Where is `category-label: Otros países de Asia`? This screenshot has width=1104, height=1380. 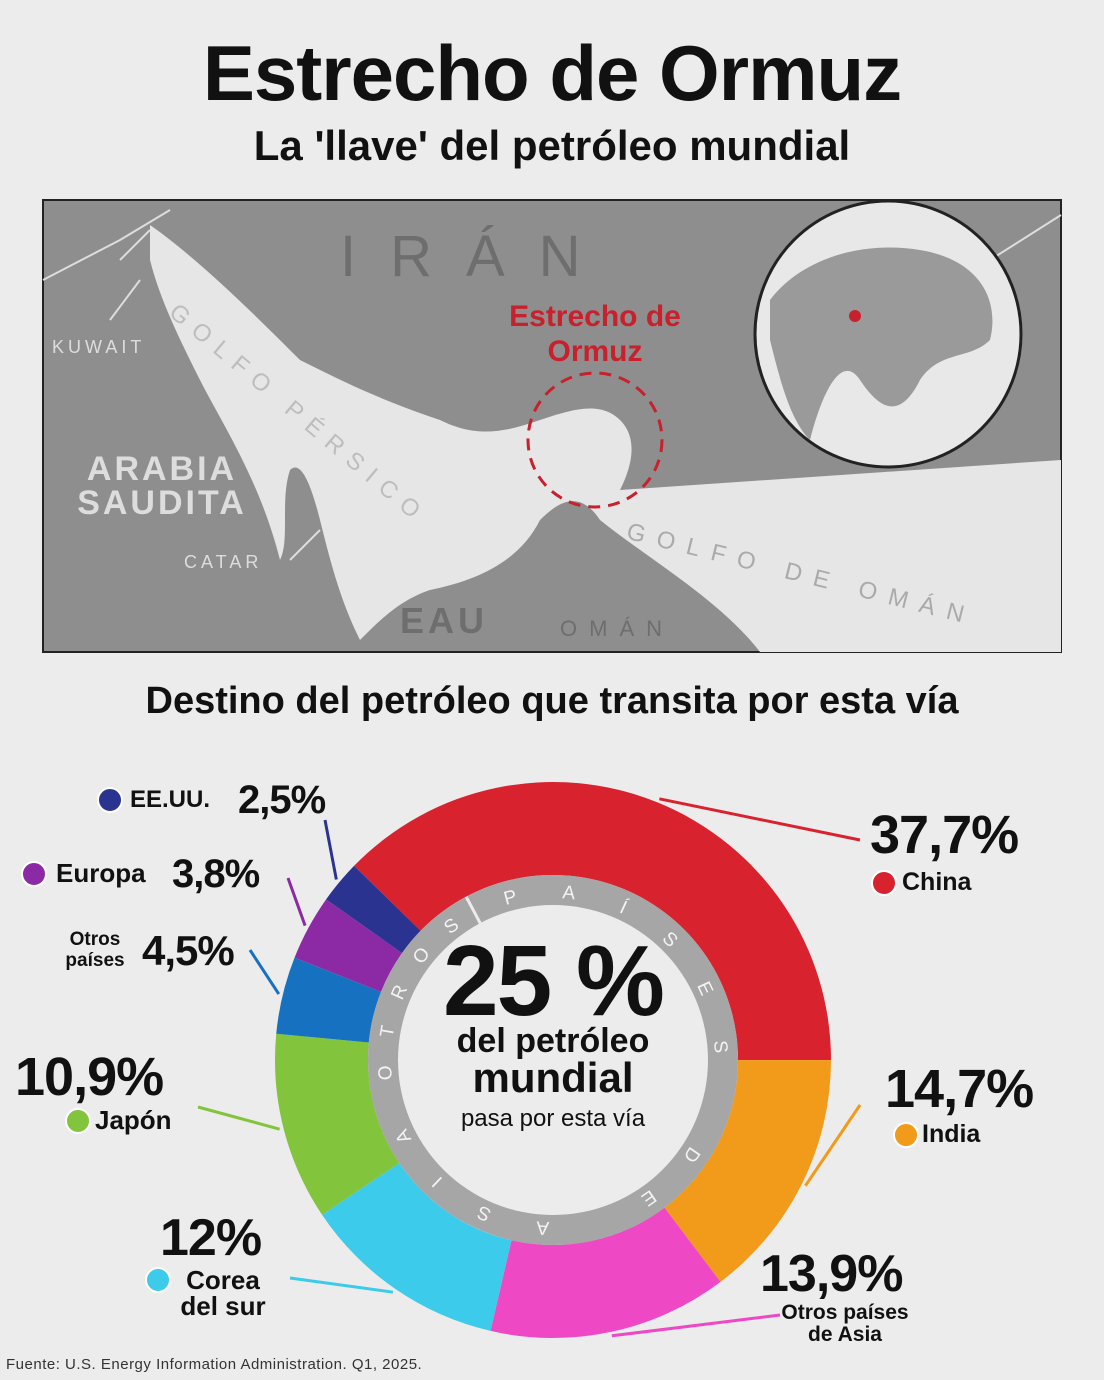
category-label: Otros países de Asia is located at coordinates (845, 1324).